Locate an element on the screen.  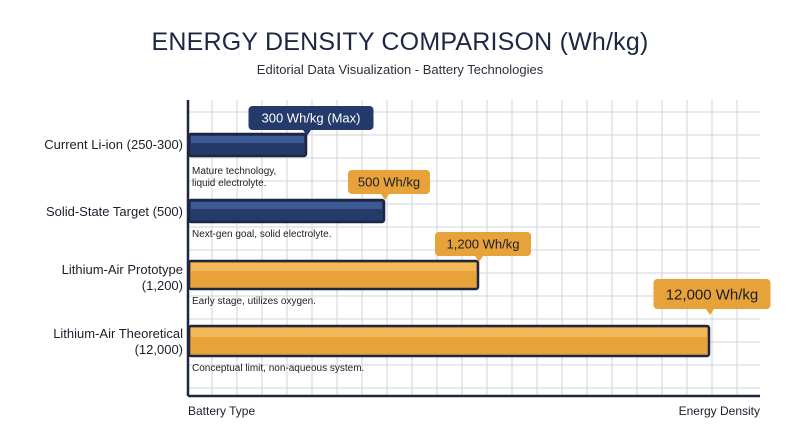
bar-annotation: Conceptual limit, non-aqueous system. is located at coordinates (278, 368).